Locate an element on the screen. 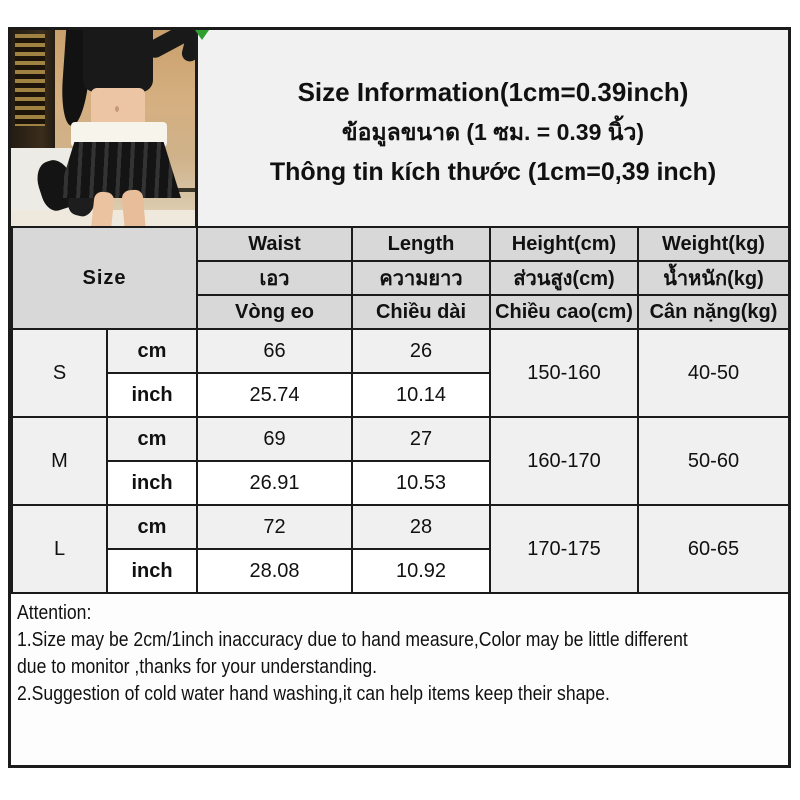 The height and width of the screenshot is (800, 800). cell-l-waist-cm: 72 is located at coordinates (274, 527).